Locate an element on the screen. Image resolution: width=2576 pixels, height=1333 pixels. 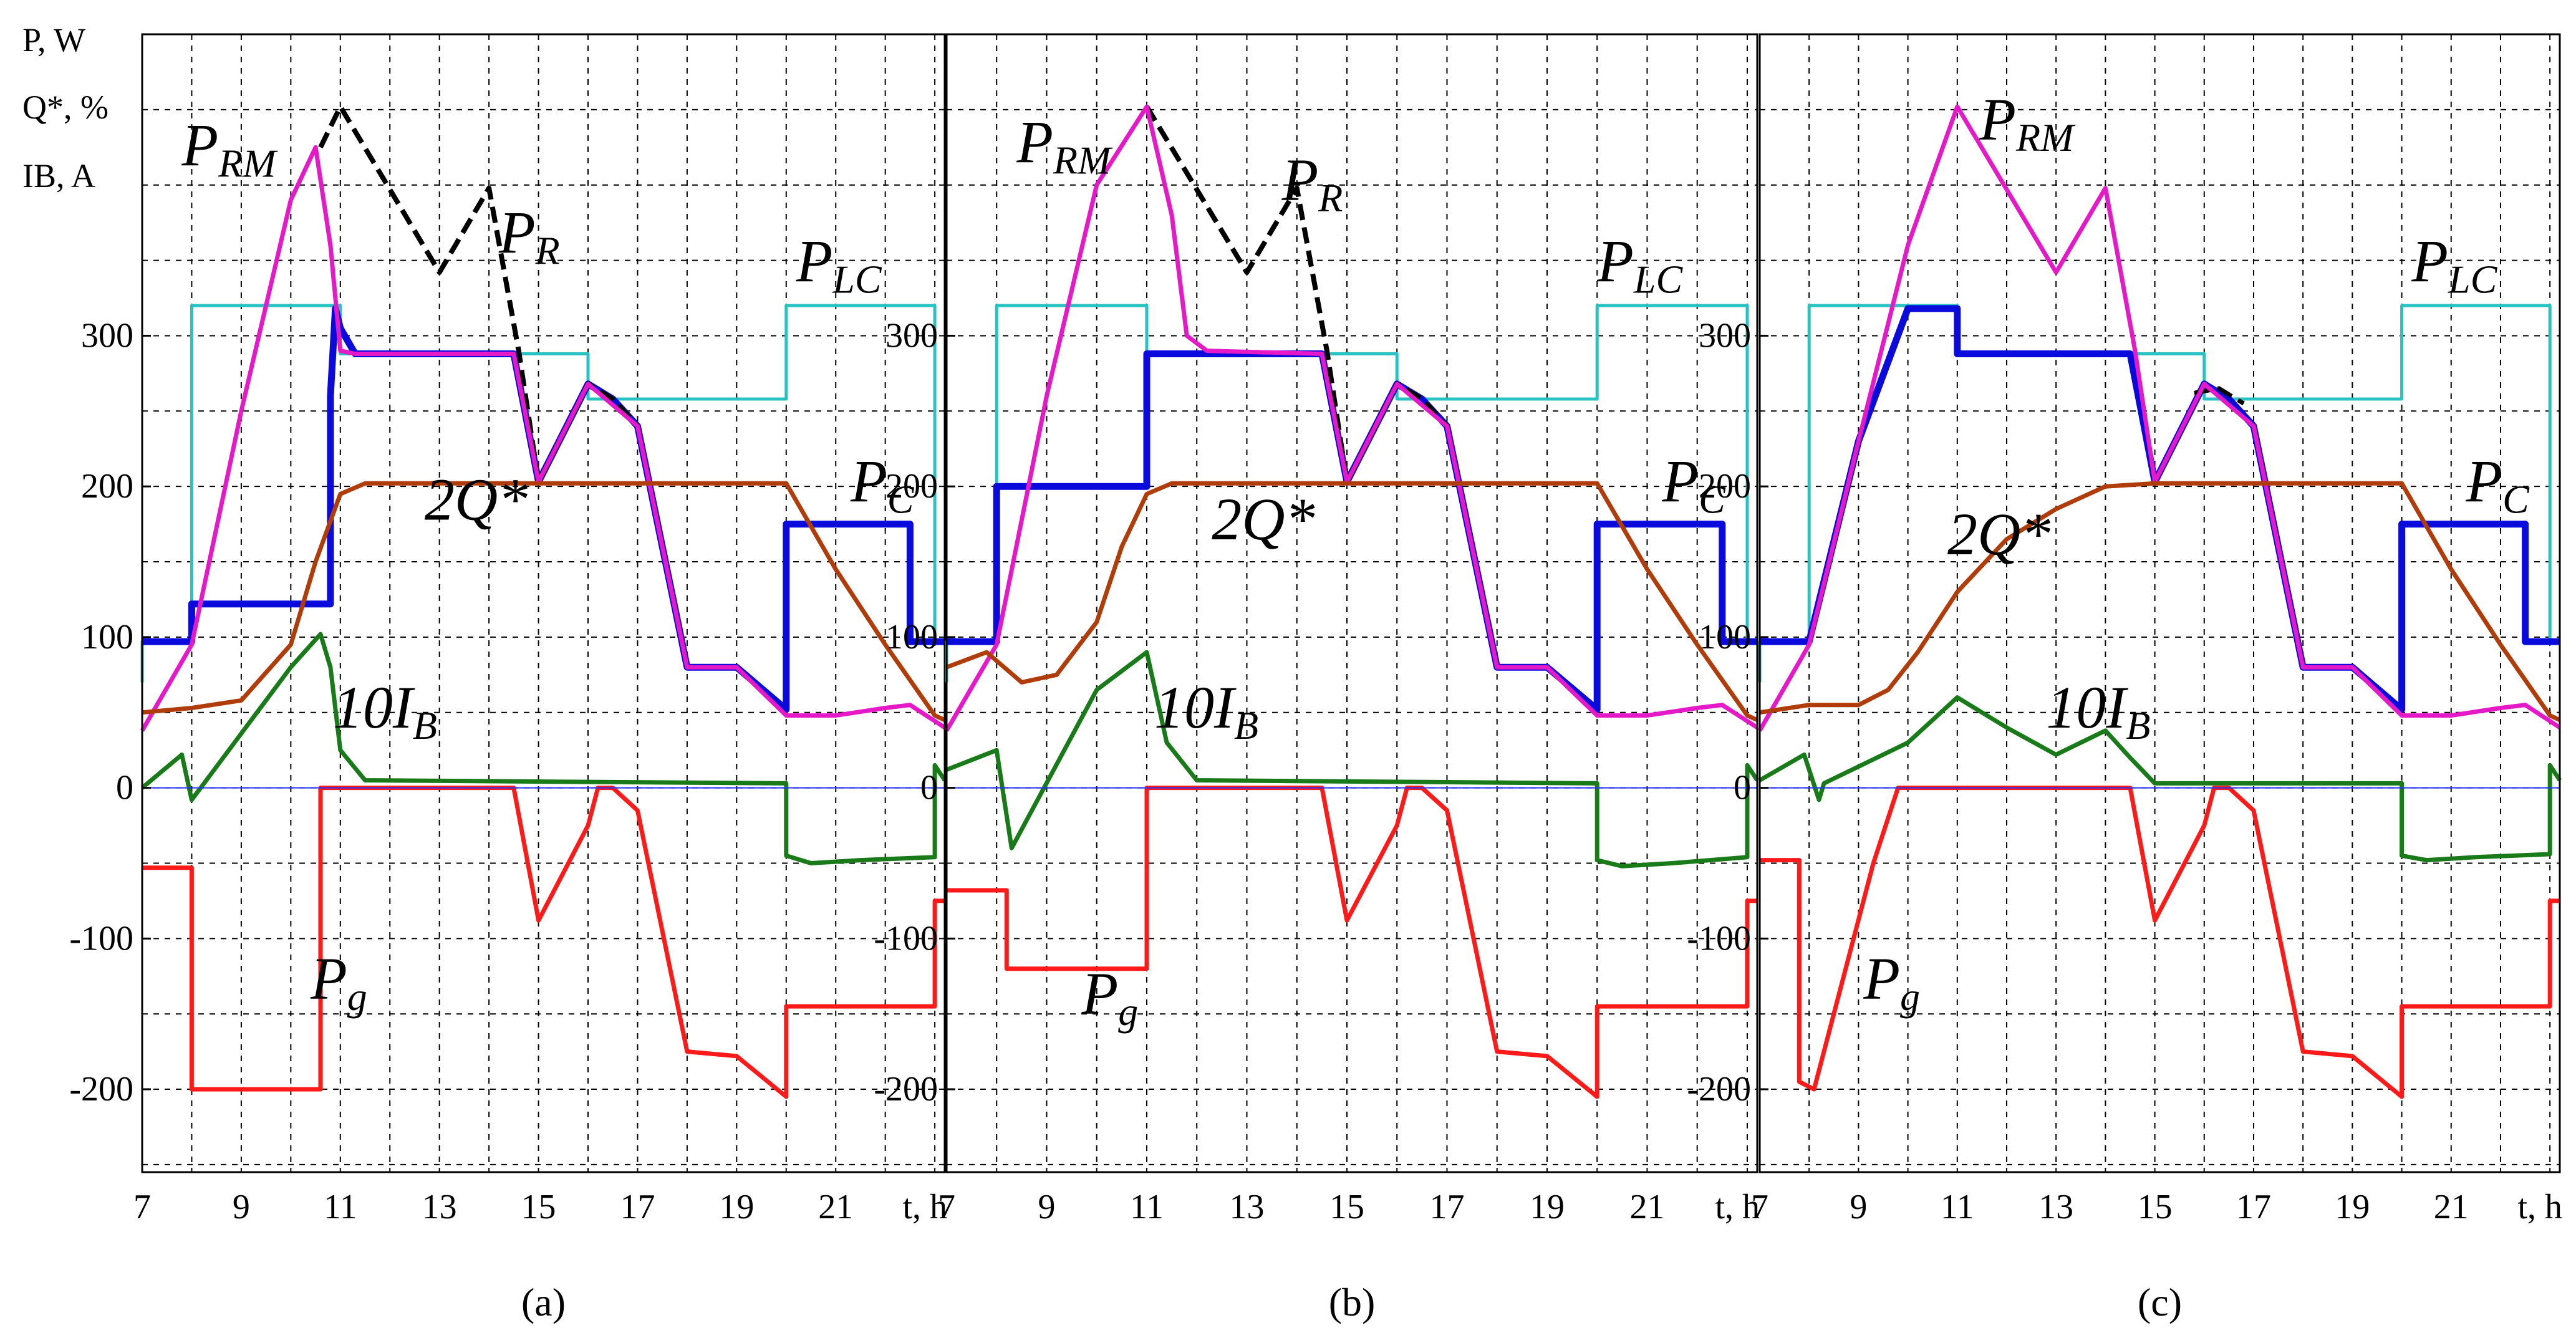
y-unit-label-current: IB, A is located at coordinates (58, 176).